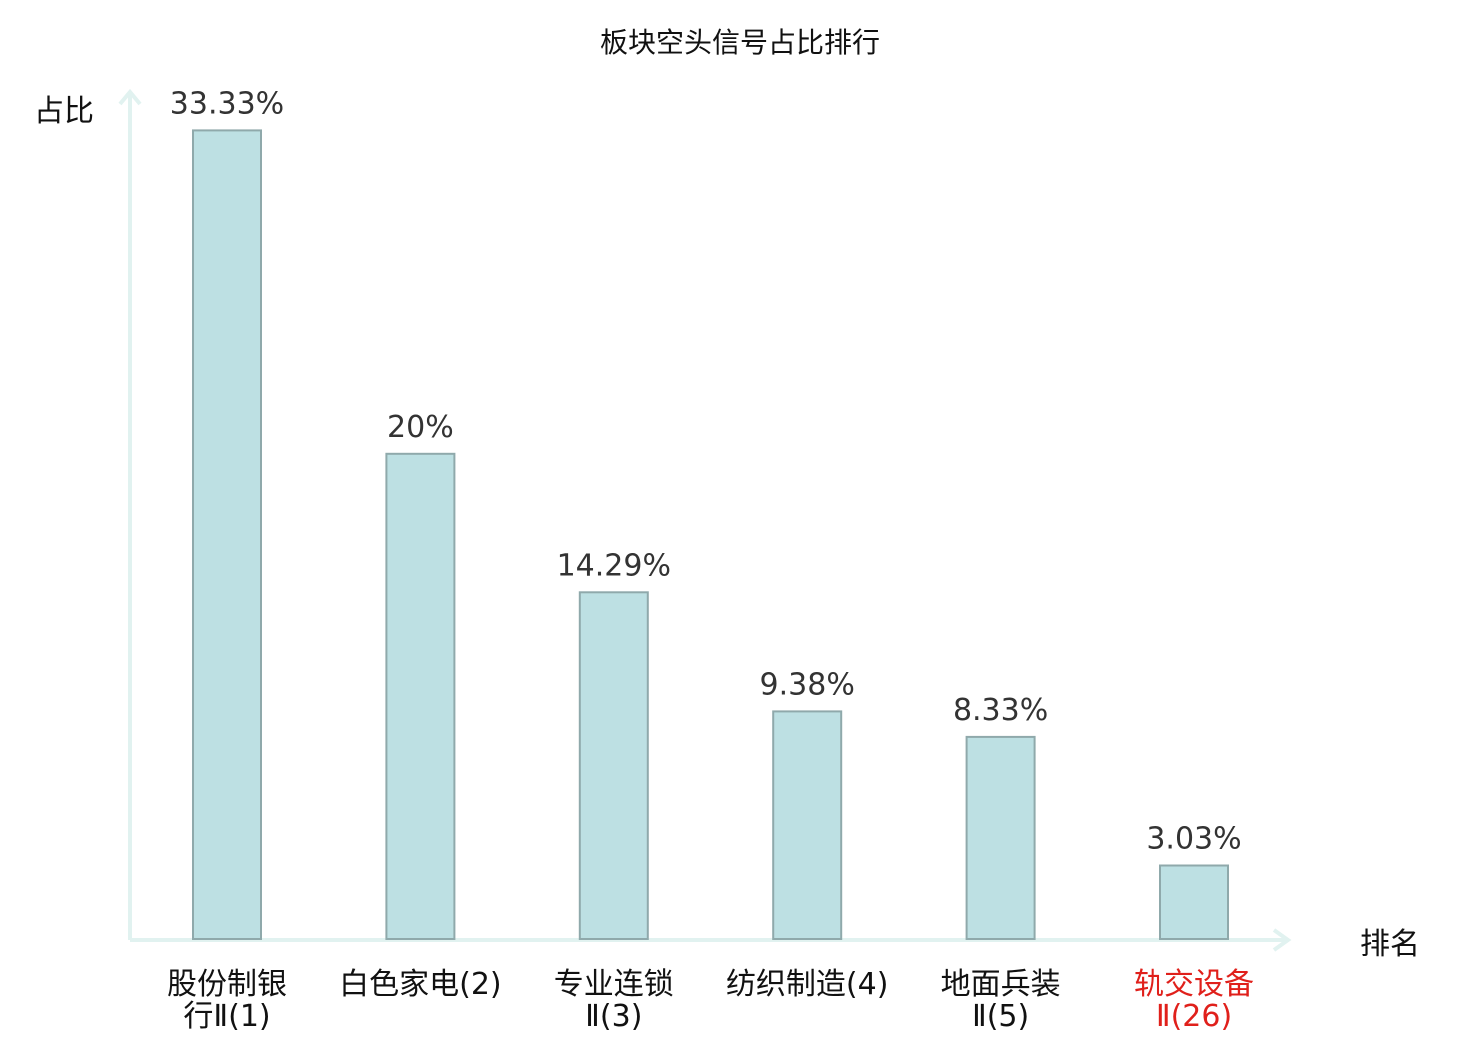  Describe the element at coordinates (420, 984) in the screenshot. I see `category-label-2-line-1: 白色家电(2)` at that location.